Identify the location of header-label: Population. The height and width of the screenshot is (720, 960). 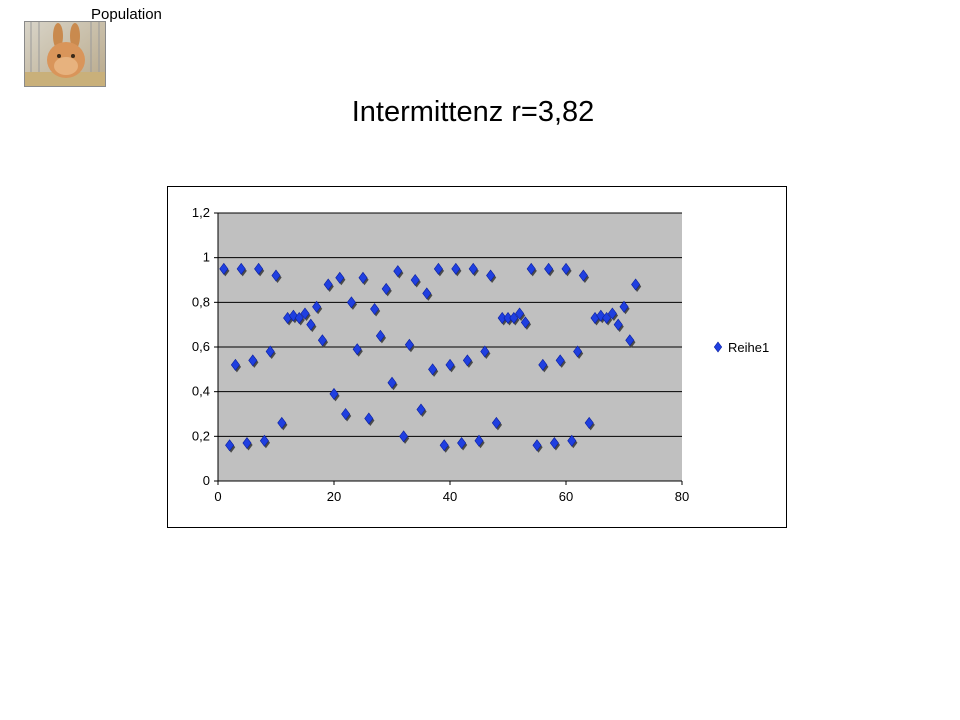
(126, 14).